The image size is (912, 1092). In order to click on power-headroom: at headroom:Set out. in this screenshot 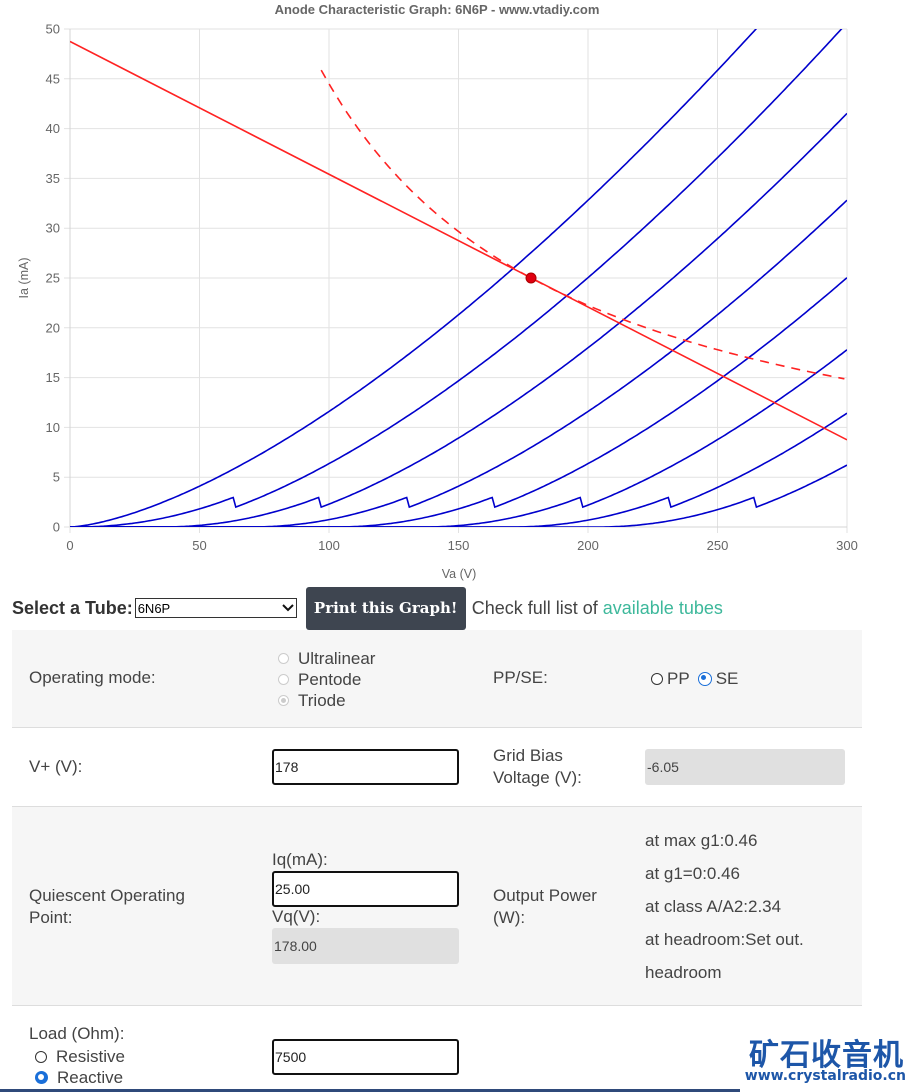, I will do `click(724, 939)`.